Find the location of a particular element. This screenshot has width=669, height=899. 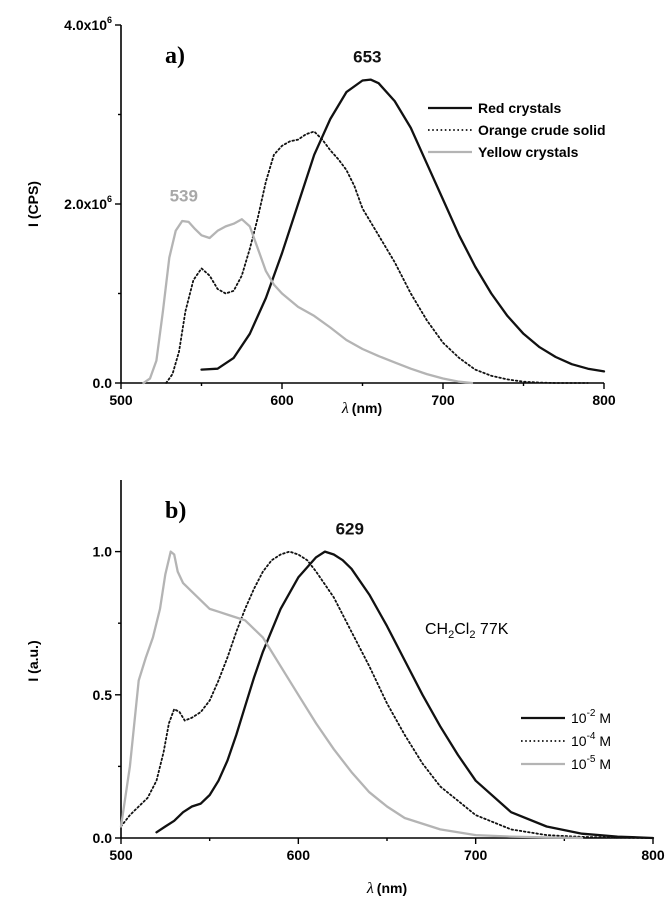

chart-a-x-axis-label: λ (nm) is located at coordinates (361, 408).